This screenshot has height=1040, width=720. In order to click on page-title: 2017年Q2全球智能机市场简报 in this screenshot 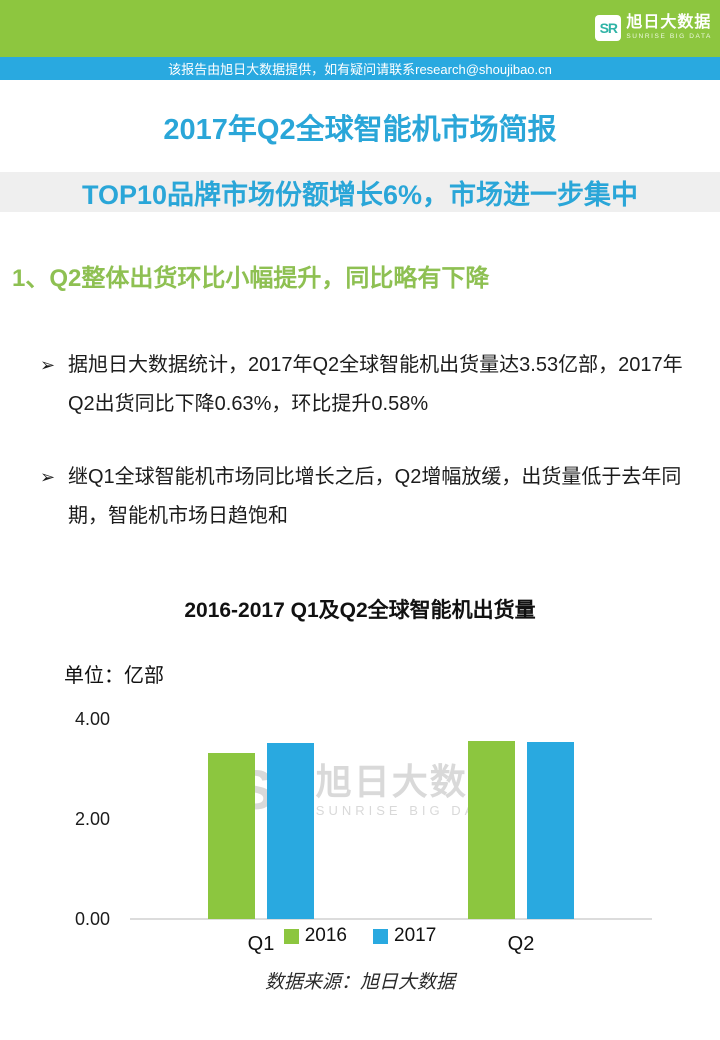, I will do `click(360, 130)`.